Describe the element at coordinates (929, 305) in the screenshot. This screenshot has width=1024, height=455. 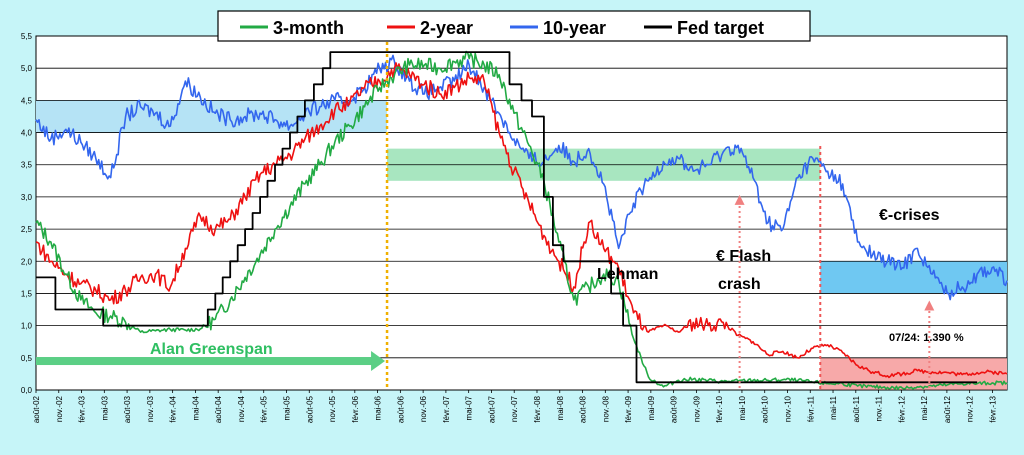
I see `low-value-arrow-head` at that location.